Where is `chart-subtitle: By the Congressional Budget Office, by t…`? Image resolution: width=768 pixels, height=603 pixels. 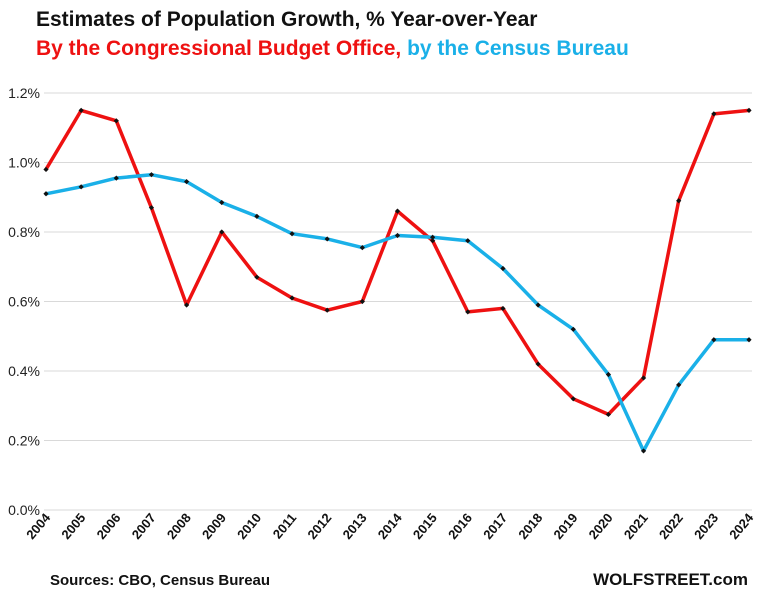
chart-subtitle: By the Congressional Budget Office, by t… is located at coordinates (332, 49).